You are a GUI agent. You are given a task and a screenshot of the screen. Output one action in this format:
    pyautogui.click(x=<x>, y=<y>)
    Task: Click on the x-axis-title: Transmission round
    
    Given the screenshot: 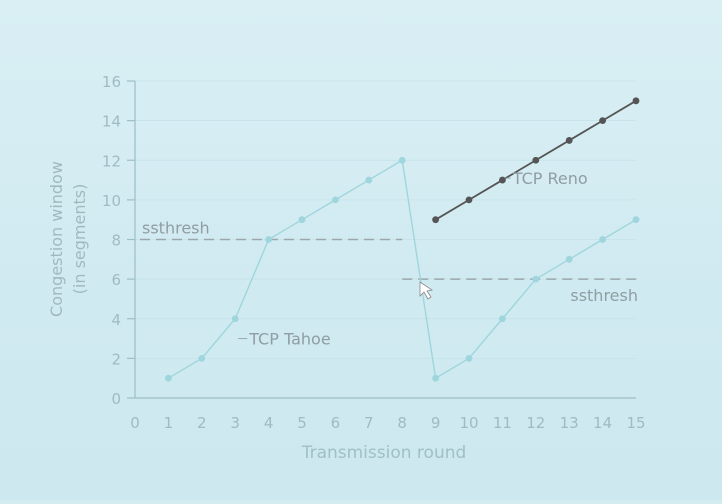 What is the action you would take?
    pyautogui.click(x=384, y=453)
    